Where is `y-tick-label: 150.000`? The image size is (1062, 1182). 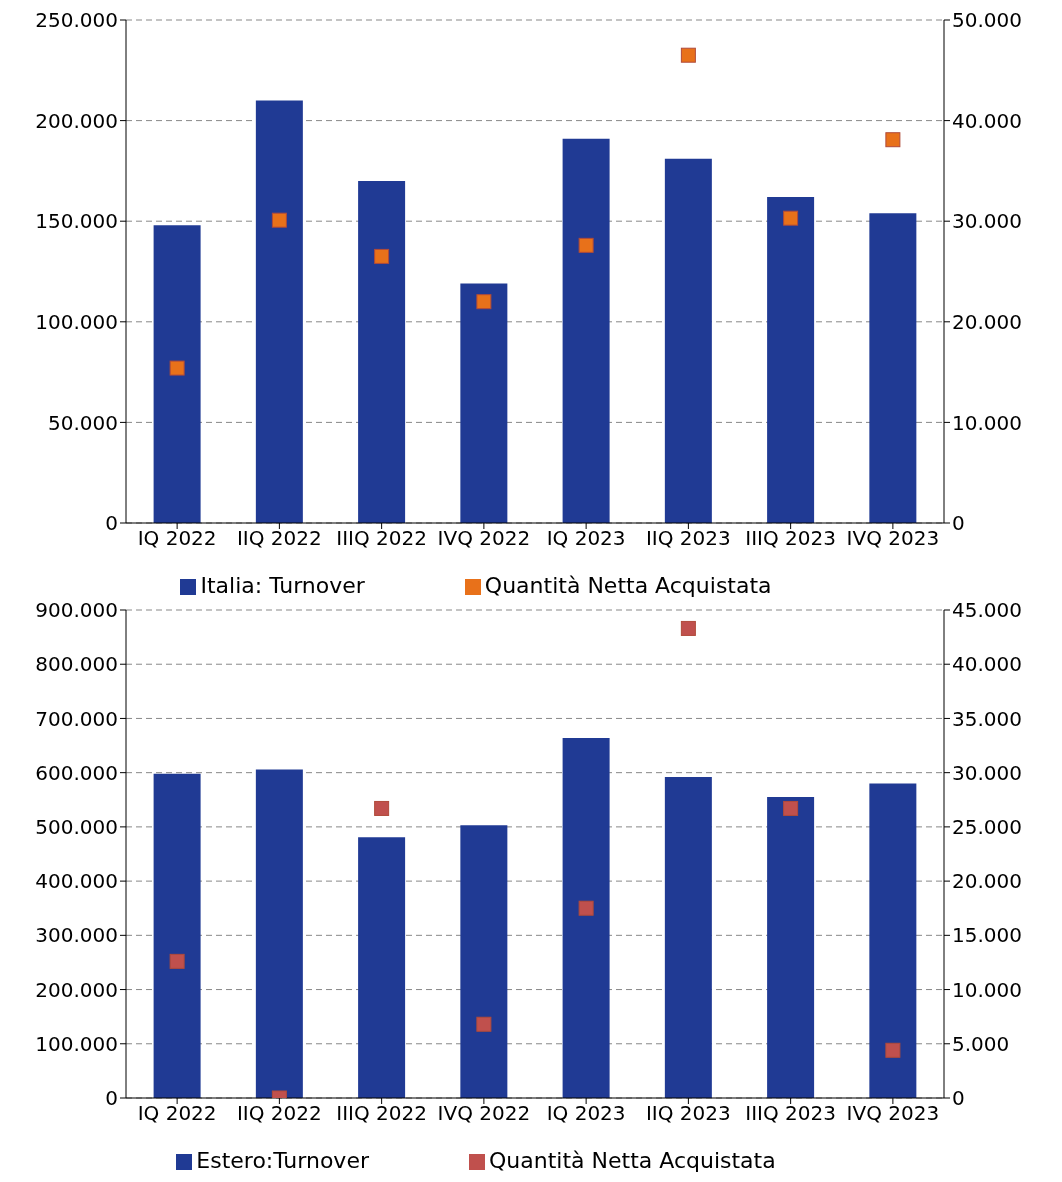 y-tick-label: 150.000 is located at coordinates (76, 221).